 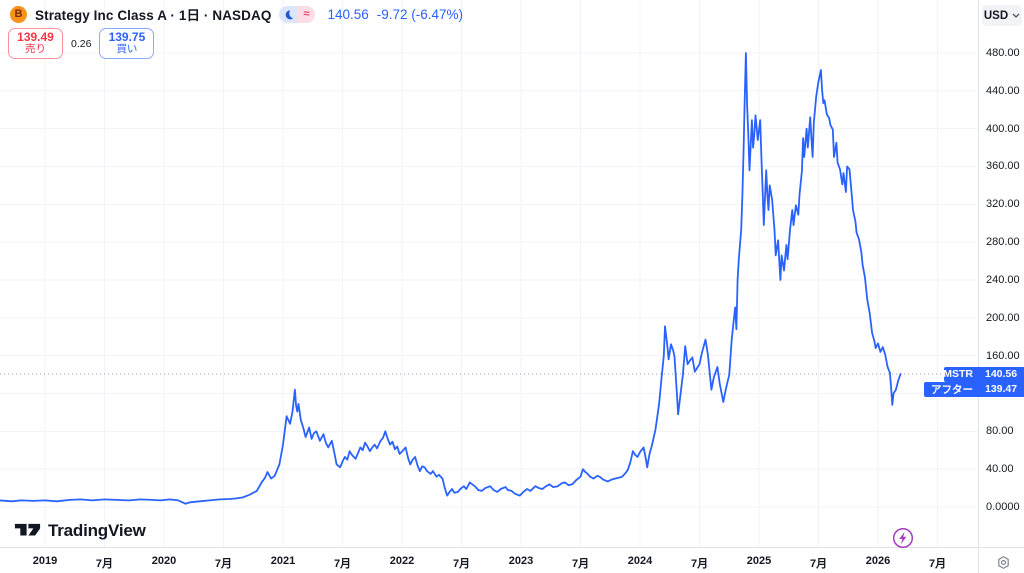 What do you see at coordinates (348, 14) in the screenshot?
I see `last-price: 140.56` at bounding box center [348, 14].